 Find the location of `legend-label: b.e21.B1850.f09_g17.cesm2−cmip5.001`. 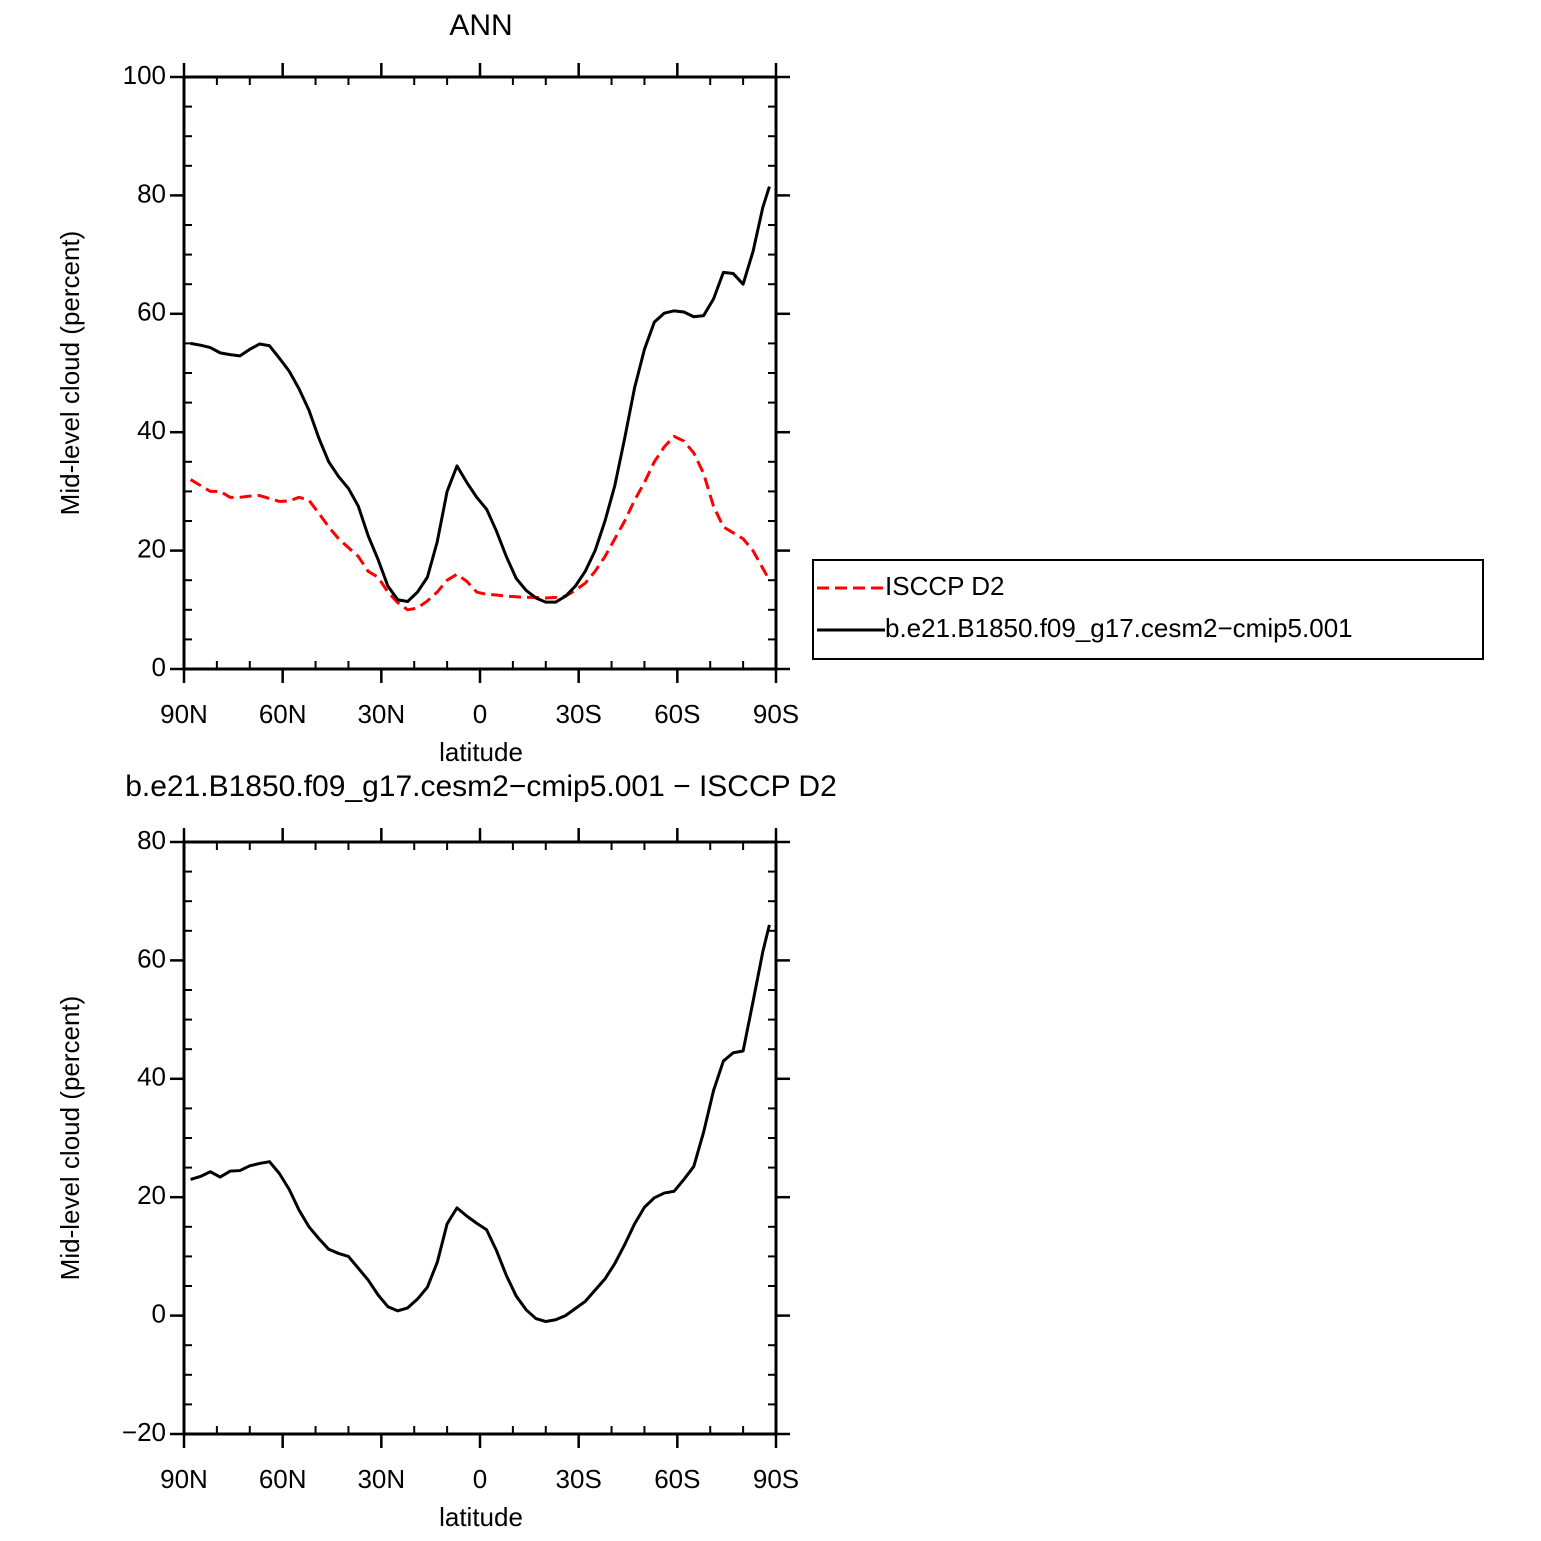

legend-label: b.e21.B1850.f09_g17.cesm2−cmip5.001 is located at coordinates (1119, 628).